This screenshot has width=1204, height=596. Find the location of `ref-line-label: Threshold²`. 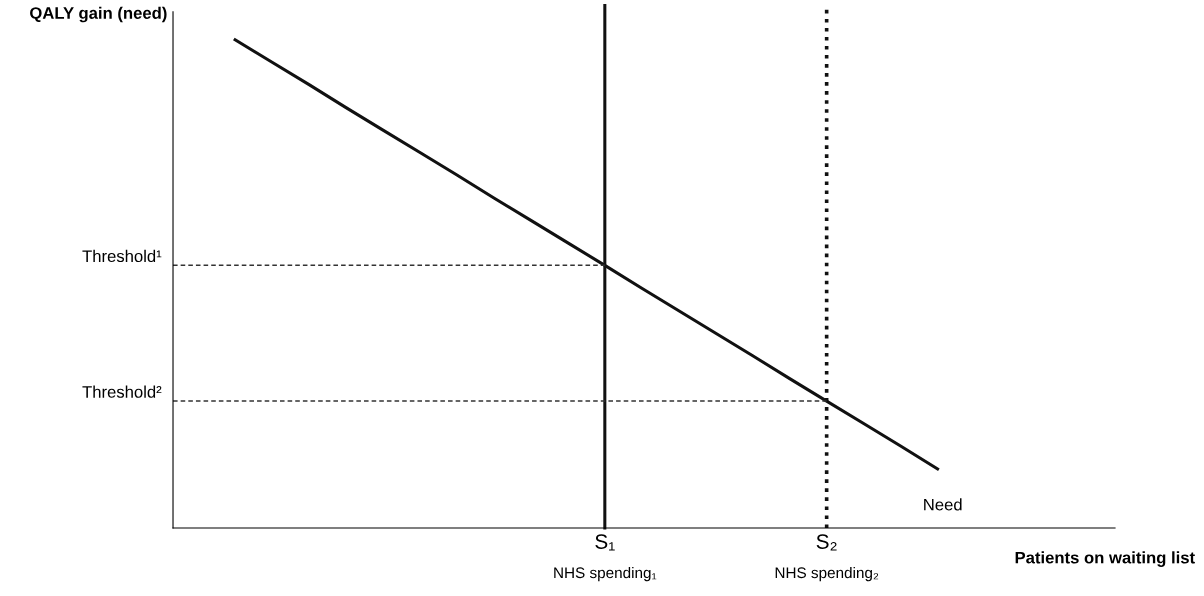

ref-line-label: Threshold² is located at coordinates (122, 391).